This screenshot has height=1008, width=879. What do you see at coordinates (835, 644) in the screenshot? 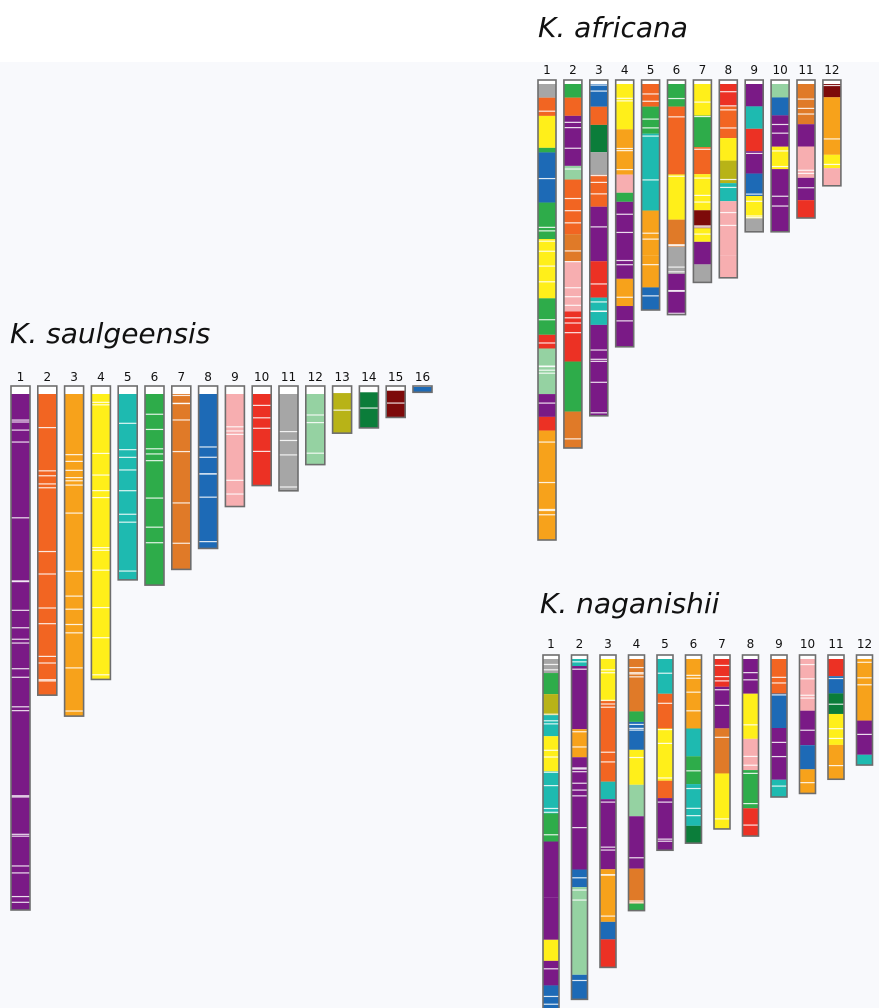
I see `chr-label-naganishii-11: 11` at bounding box center [835, 644].